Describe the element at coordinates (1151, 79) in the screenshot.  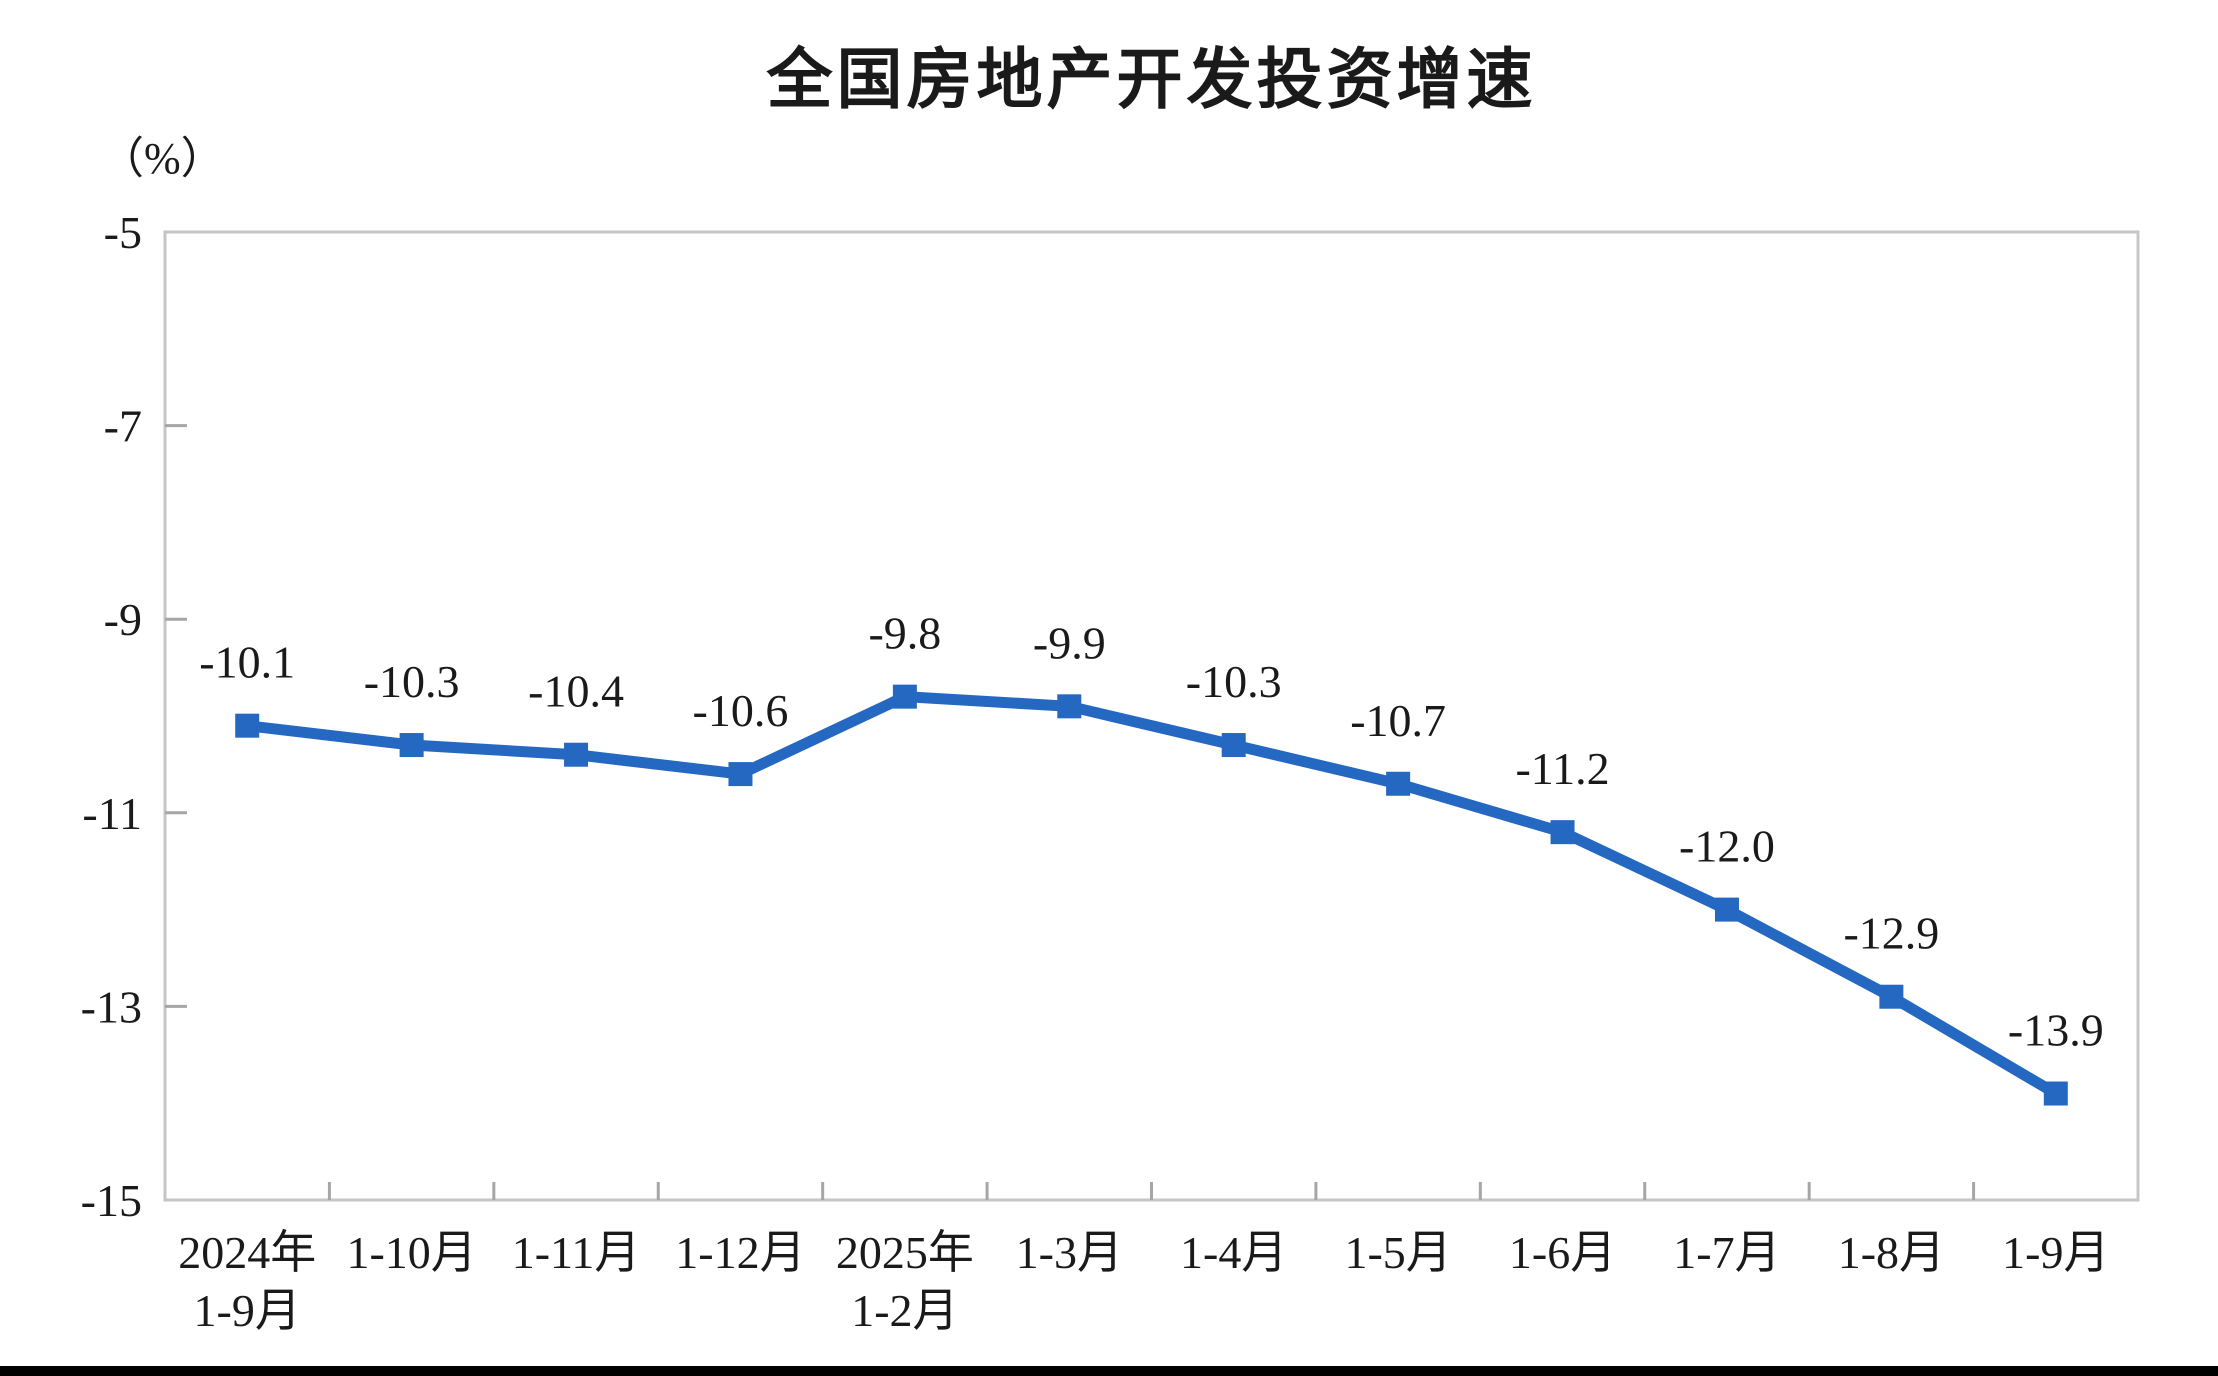
I see `chart-title: 全国房地产开发投资增速` at that location.